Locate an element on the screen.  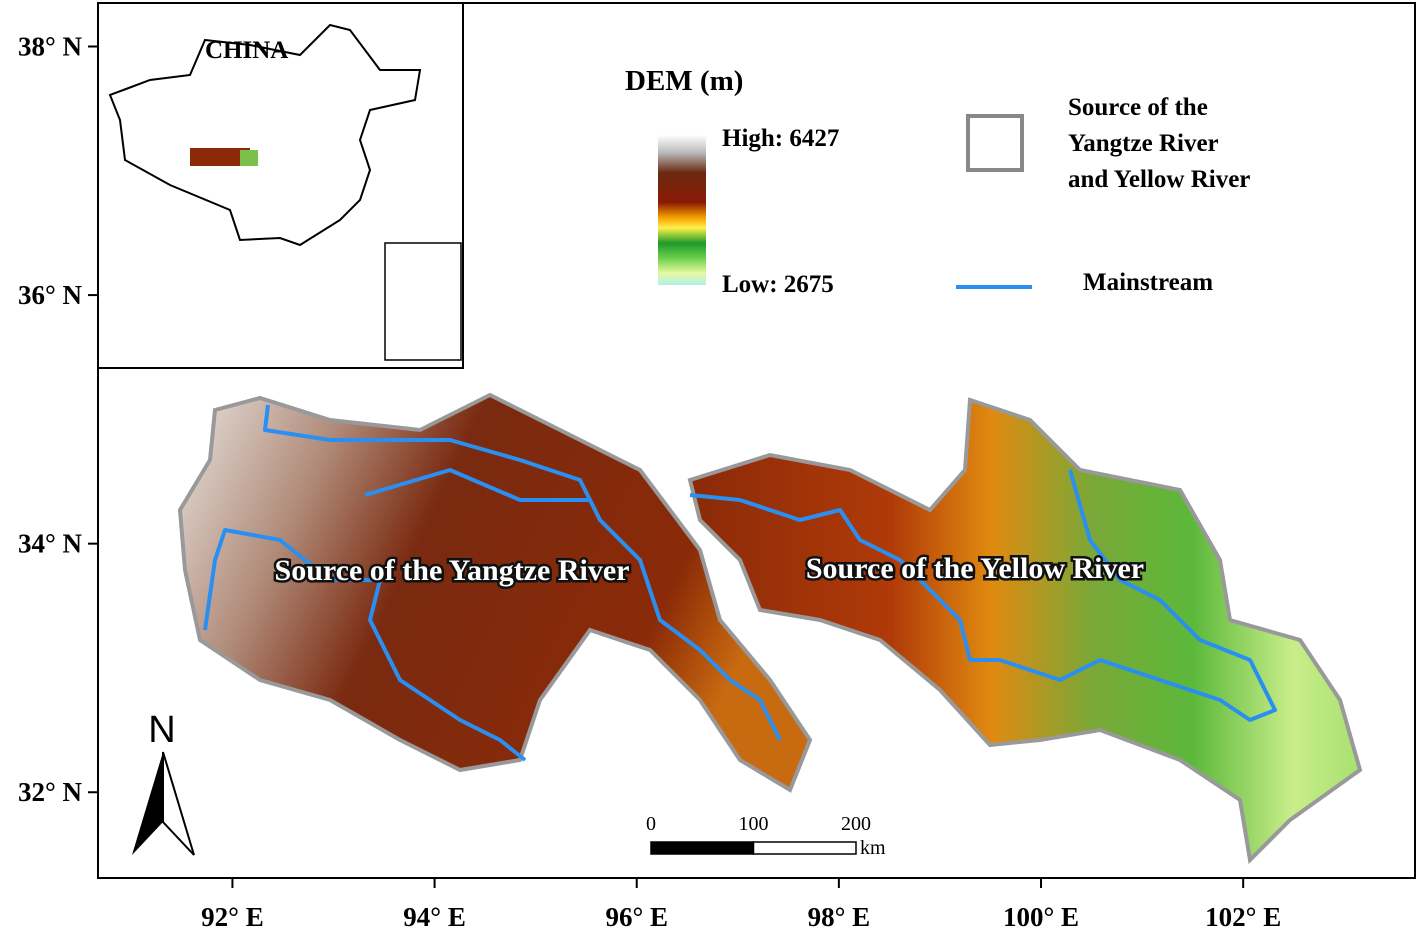
legend-boundary: Source of the is located at coordinates (1138, 107).